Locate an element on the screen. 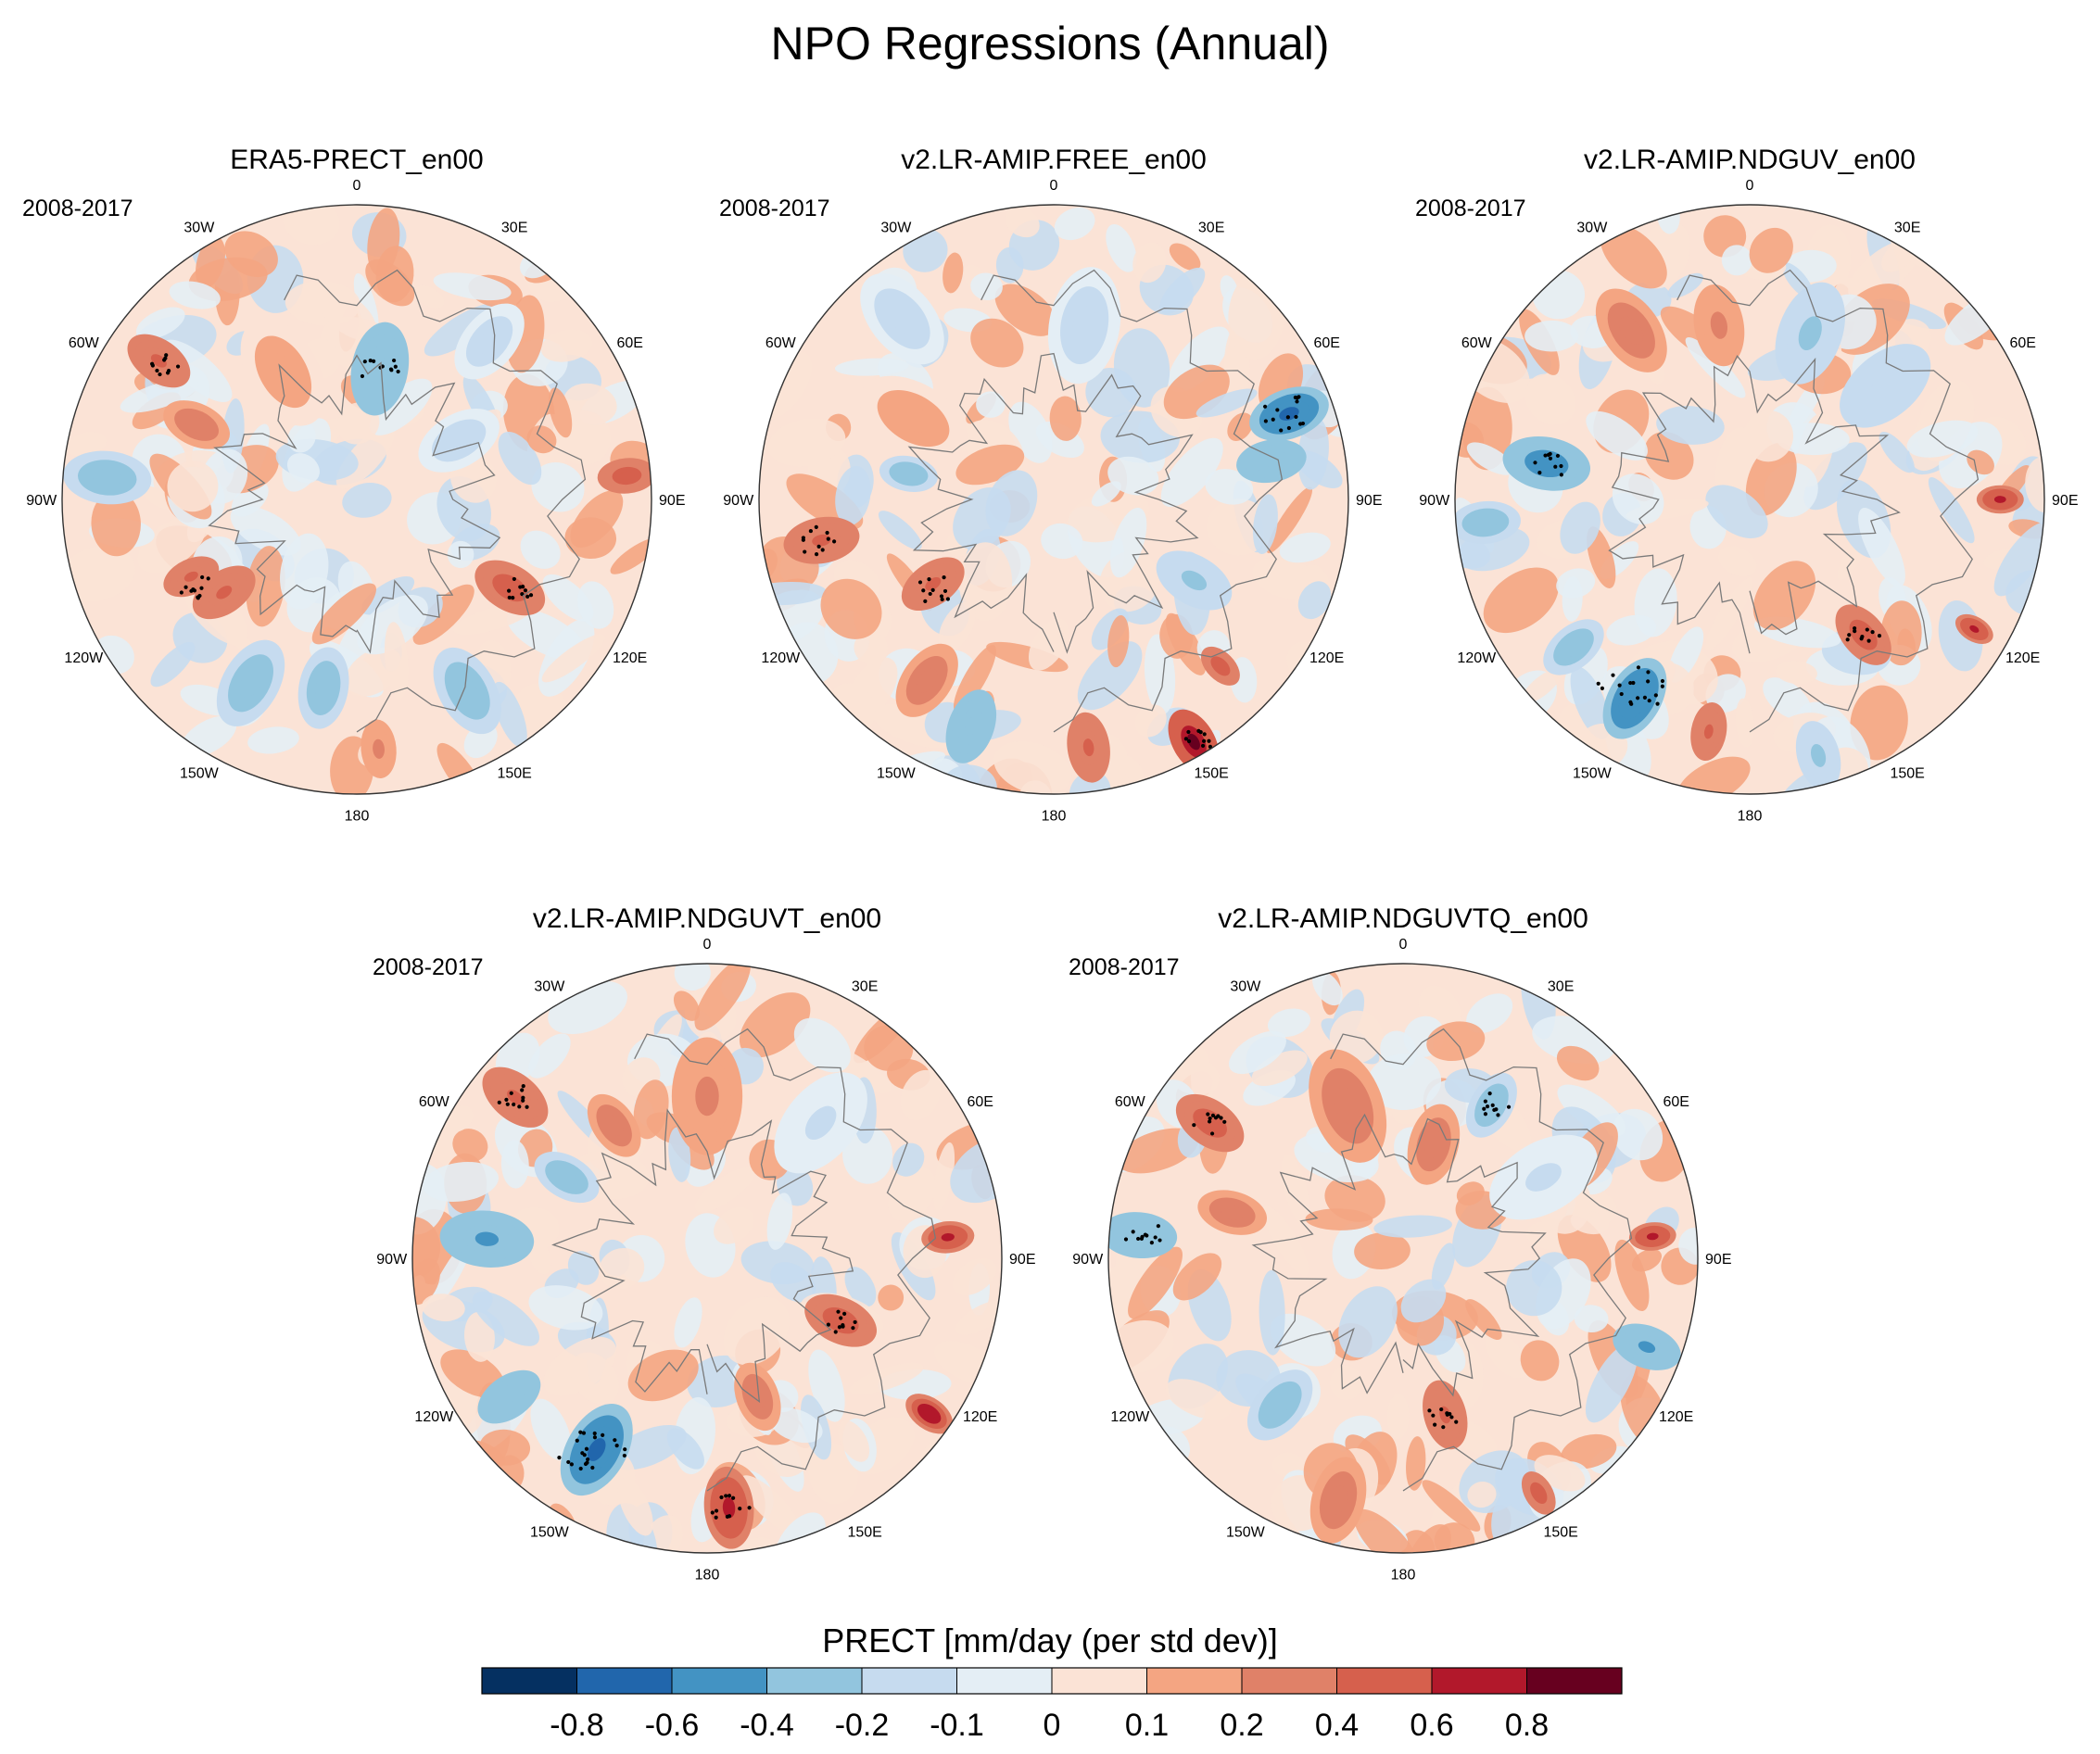  longitude-label: 120E is located at coordinates (1676, 1417).